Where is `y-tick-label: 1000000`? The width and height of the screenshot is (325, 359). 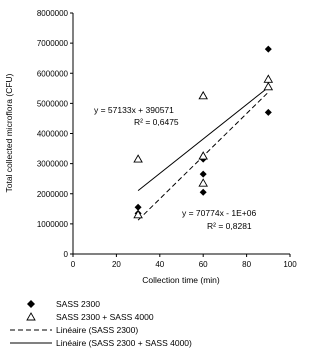
y-tick-label: 1000000 is located at coordinates (53, 224).